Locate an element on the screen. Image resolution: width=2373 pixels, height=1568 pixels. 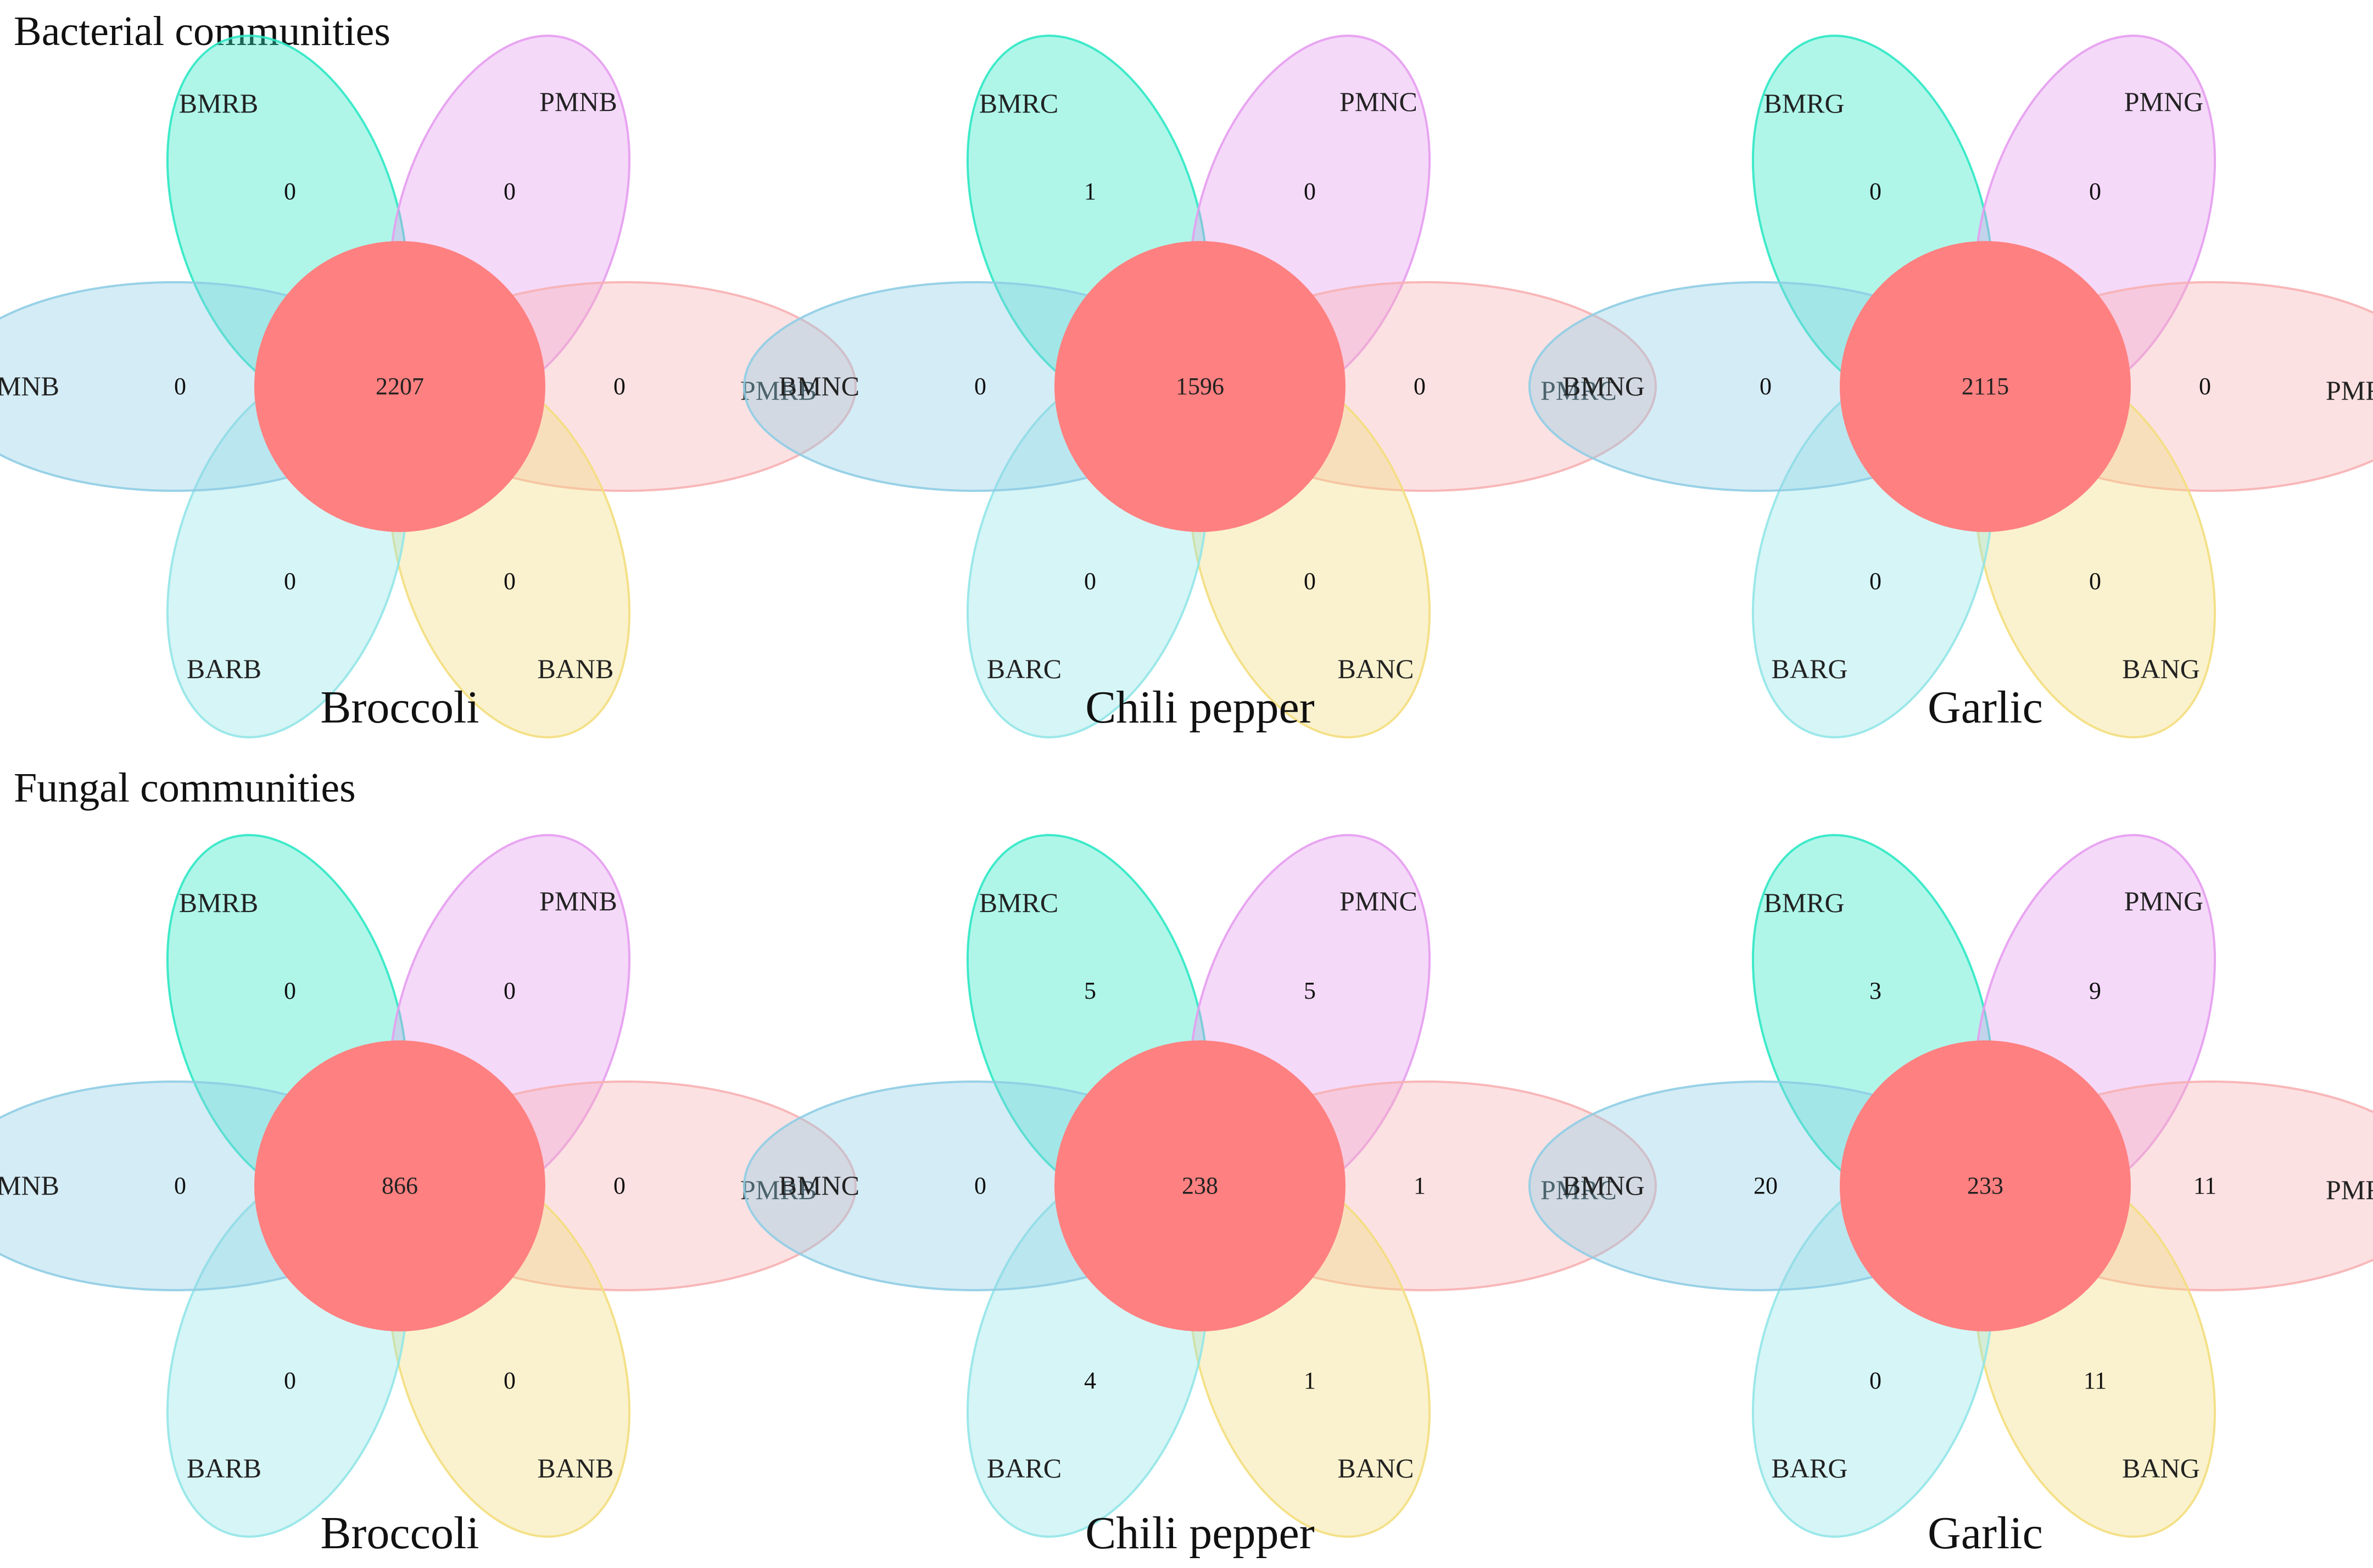
count-top-right: 5 is located at coordinates (1310, 991).